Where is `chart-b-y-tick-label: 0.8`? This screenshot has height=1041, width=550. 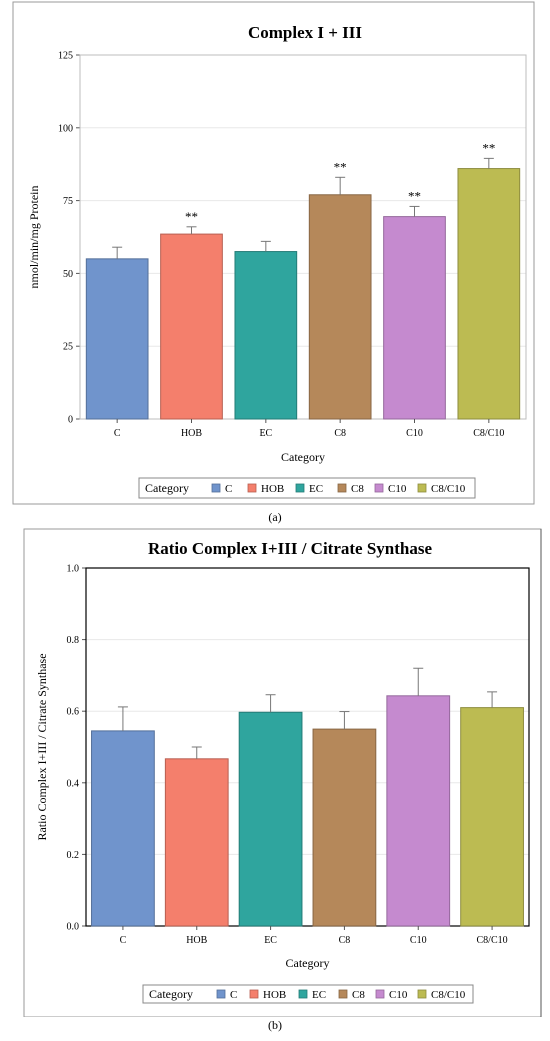
chart-b-y-tick-label: 0.8 is located at coordinates (73, 640).